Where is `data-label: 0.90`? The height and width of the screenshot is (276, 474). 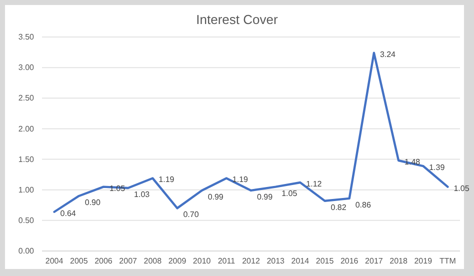 data-label: 0.90 is located at coordinates (93, 202).